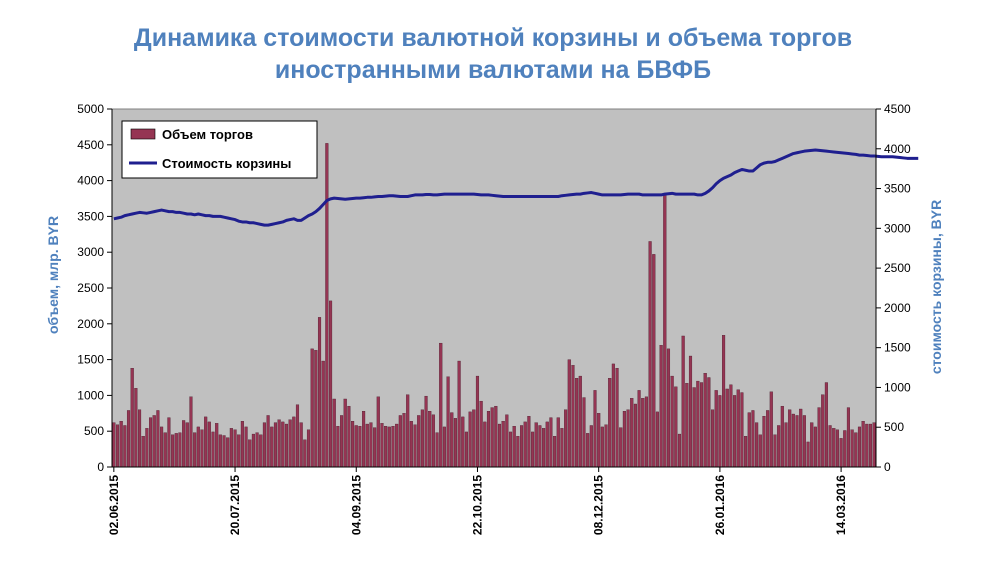  I want to click on left-tick-label: 3500, so click(90, 216).